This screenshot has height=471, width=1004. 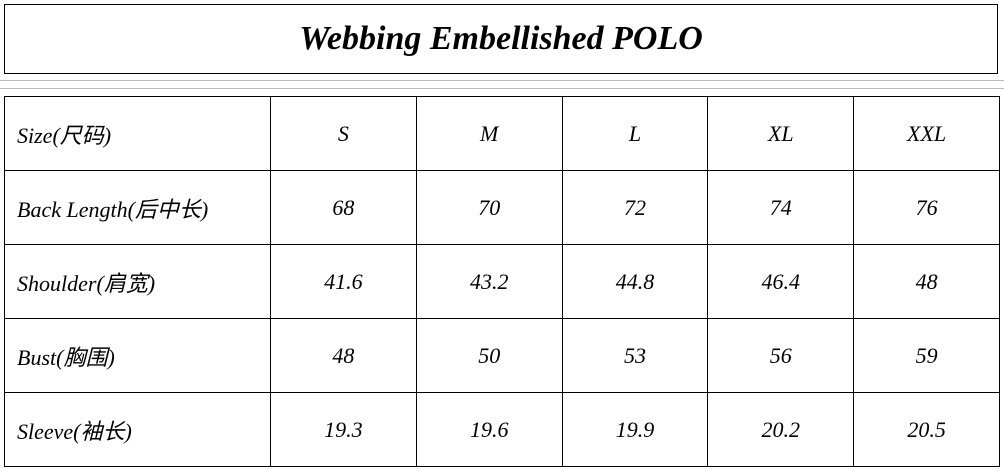 What do you see at coordinates (343, 207) in the screenshot?
I see `cell: 68` at bounding box center [343, 207].